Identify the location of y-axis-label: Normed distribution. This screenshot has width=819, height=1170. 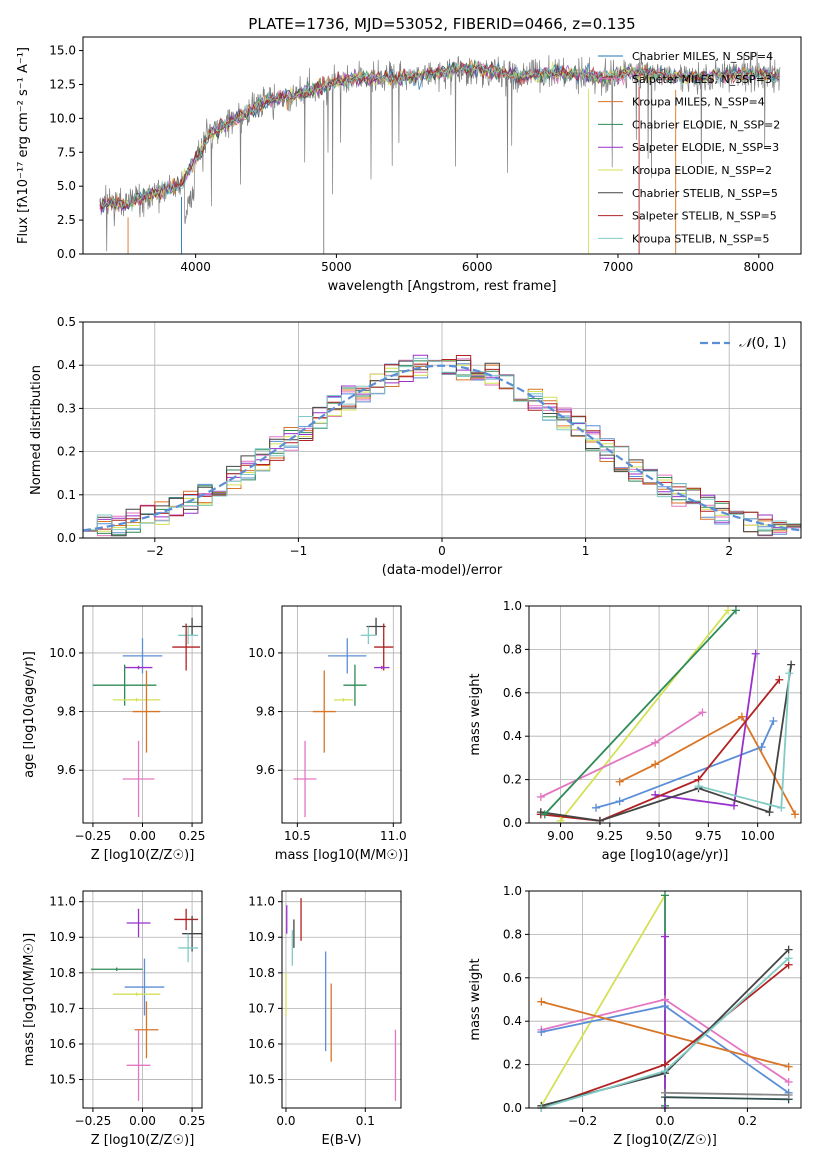
(36, 430).